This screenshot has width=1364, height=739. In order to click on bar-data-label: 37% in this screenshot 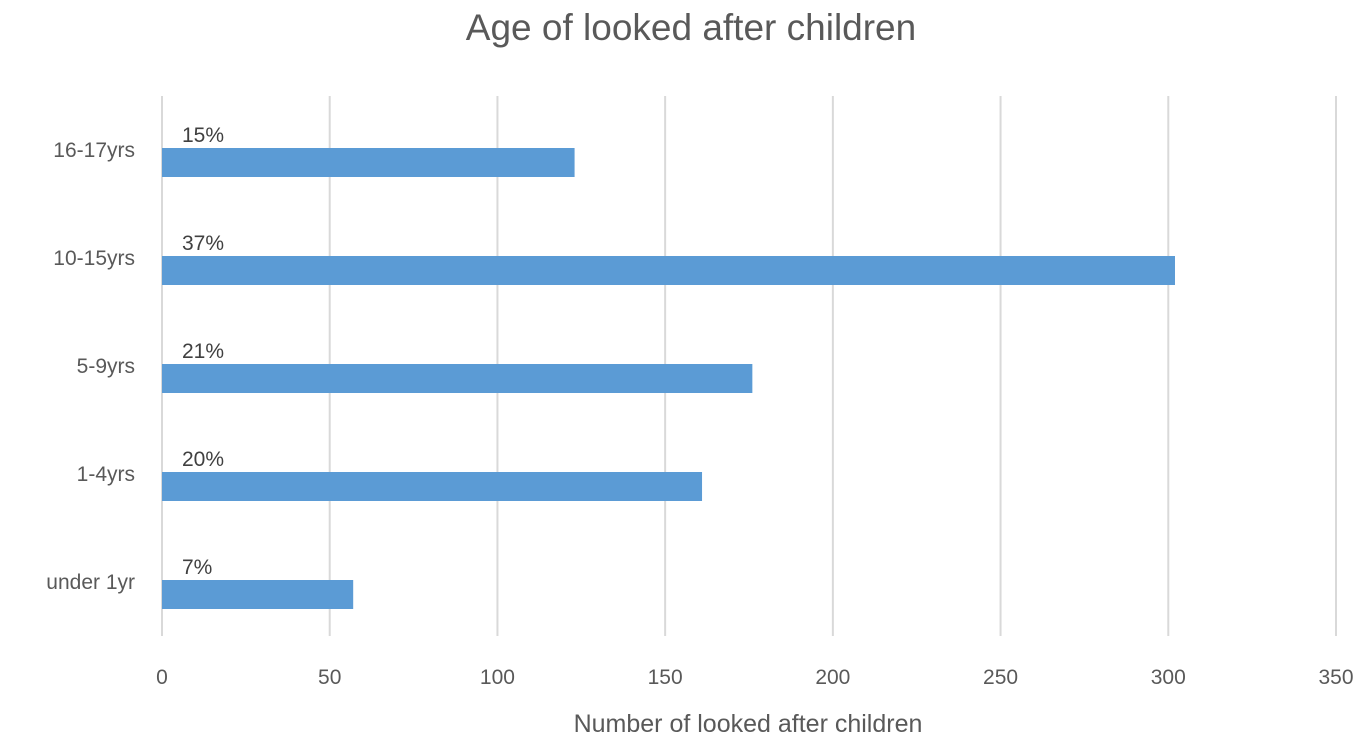, I will do `click(203, 243)`.